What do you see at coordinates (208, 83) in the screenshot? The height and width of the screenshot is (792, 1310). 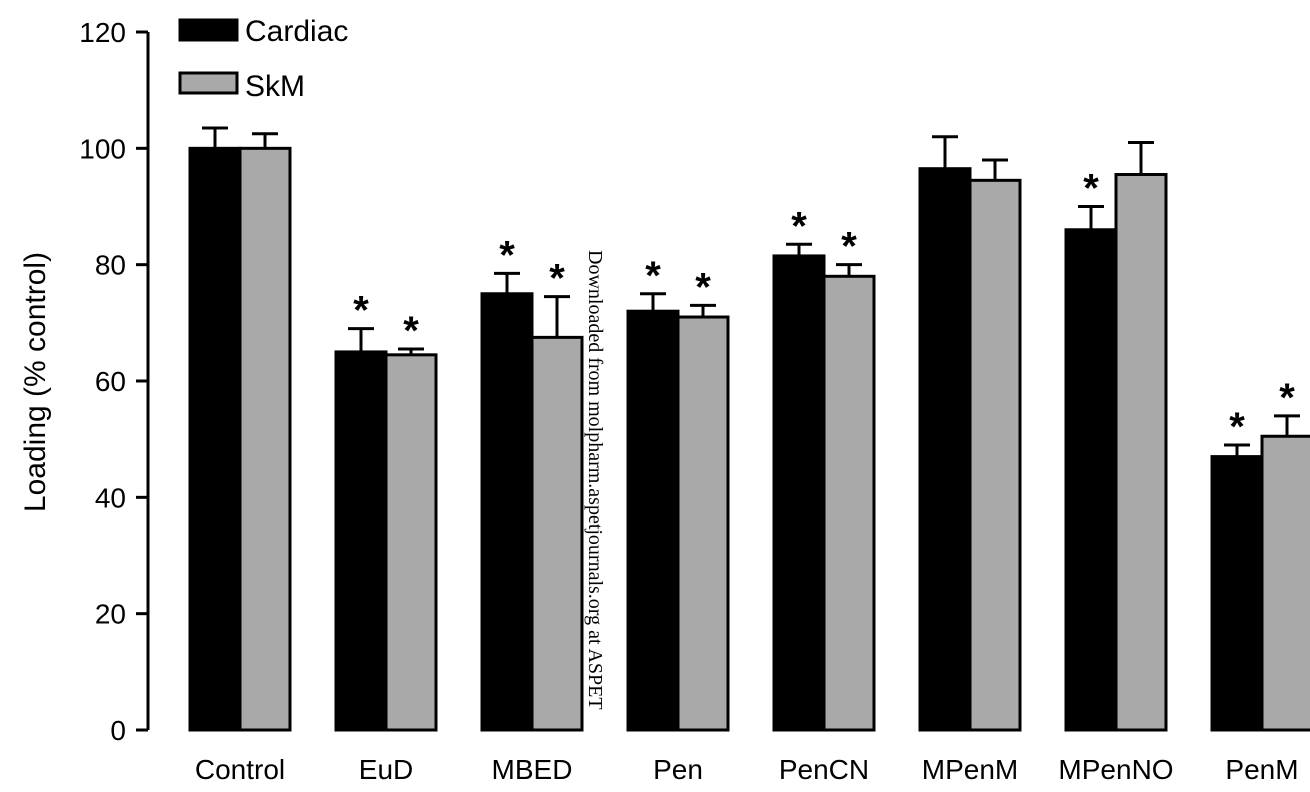 I see `legend-swatch-skm` at bounding box center [208, 83].